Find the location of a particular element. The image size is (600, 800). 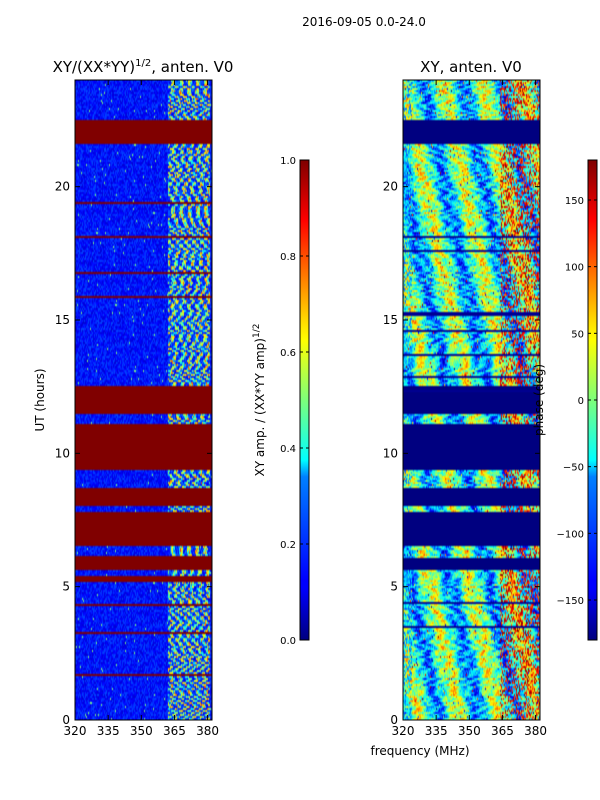

colorbar-tick-label: −50 is located at coordinates (573, 468).